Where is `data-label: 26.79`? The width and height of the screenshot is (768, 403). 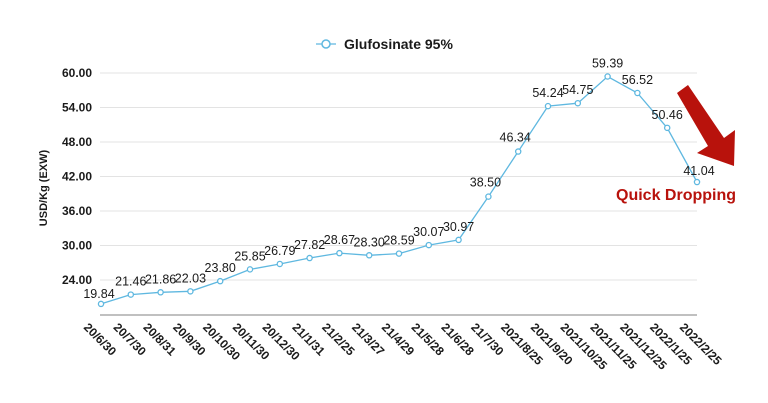
data-label: 26.79 is located at coordinates (279, 251).